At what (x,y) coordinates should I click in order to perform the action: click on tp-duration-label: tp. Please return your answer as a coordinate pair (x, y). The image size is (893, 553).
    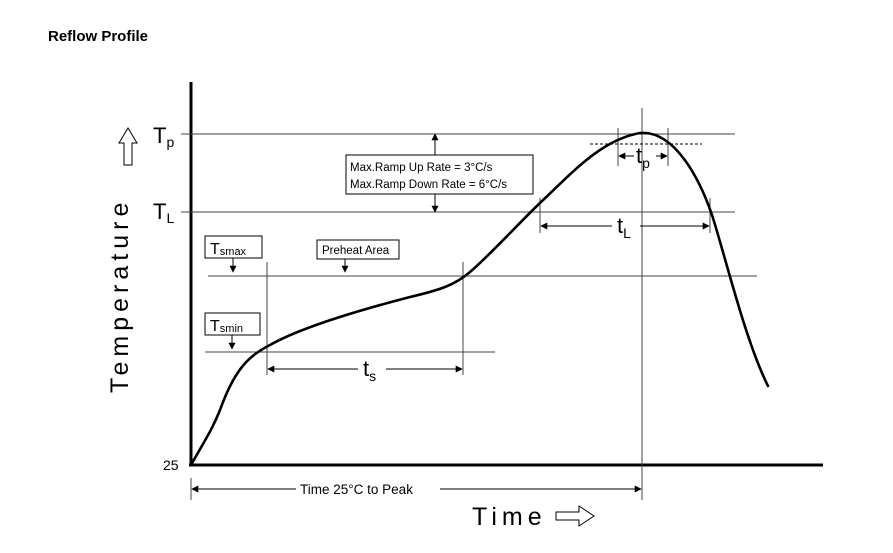
    Looking at the image, I should click on (643, 157).